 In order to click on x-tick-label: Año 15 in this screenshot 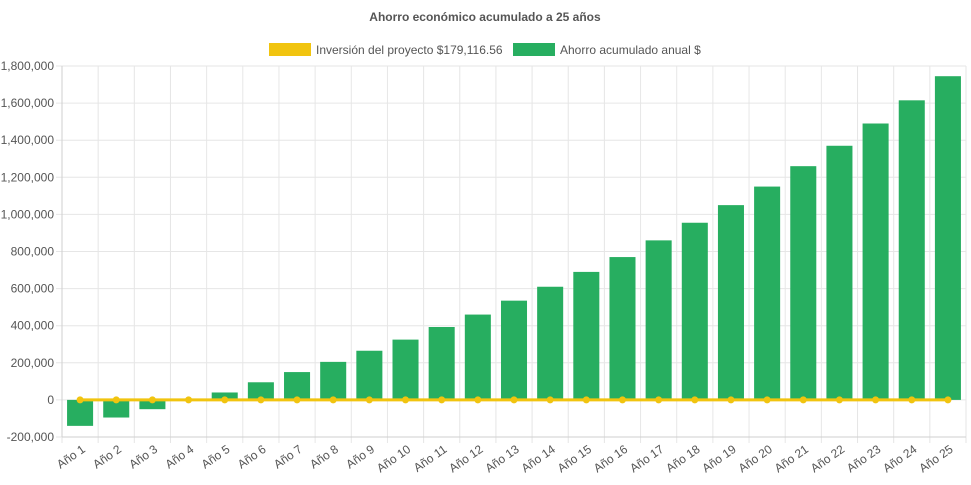, I will do `click(574, 458)`.